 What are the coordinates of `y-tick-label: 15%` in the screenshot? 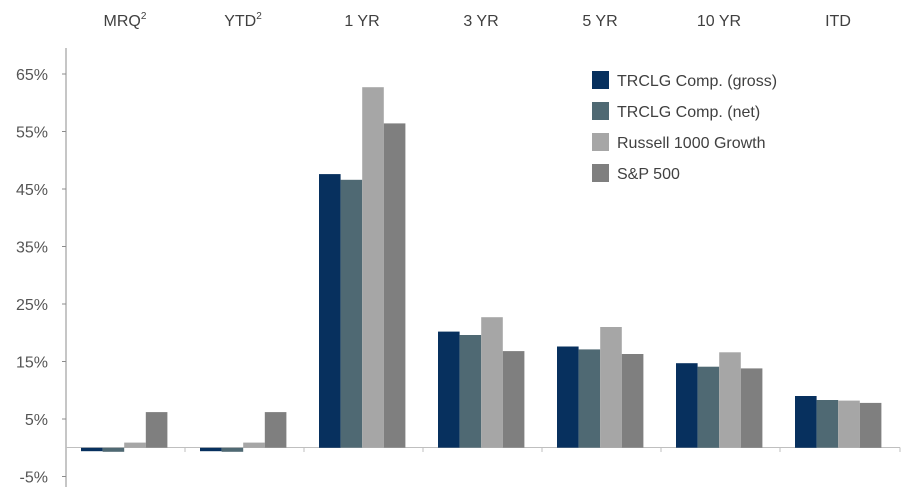 It's located at (32, 363).